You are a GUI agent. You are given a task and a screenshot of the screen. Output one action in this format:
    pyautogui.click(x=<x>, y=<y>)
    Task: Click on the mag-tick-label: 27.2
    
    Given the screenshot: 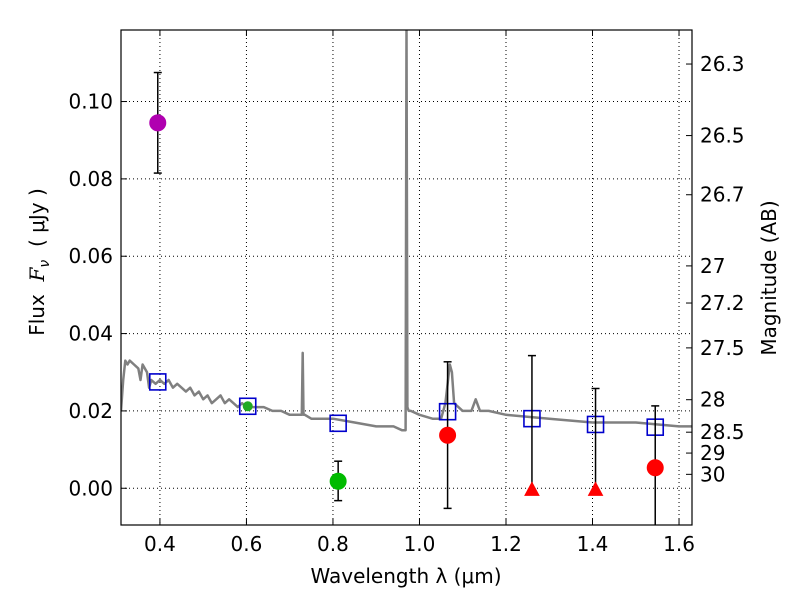 What is the action you would take?
    pyautogui.click(x=722, y=303)
    